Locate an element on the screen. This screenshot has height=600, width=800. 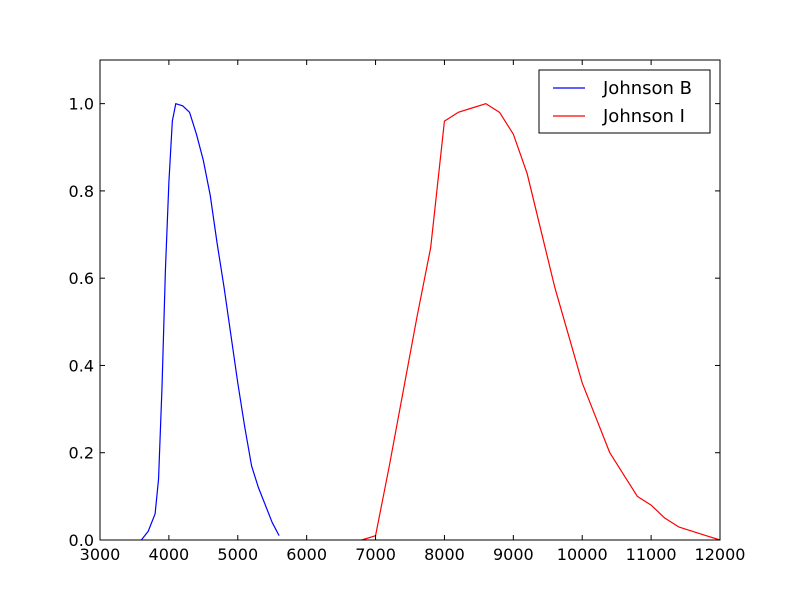
y-tick-labels: 0.0 0.2 0.4 0.6 0.8 1.0 is located at coordinates (81, 322).